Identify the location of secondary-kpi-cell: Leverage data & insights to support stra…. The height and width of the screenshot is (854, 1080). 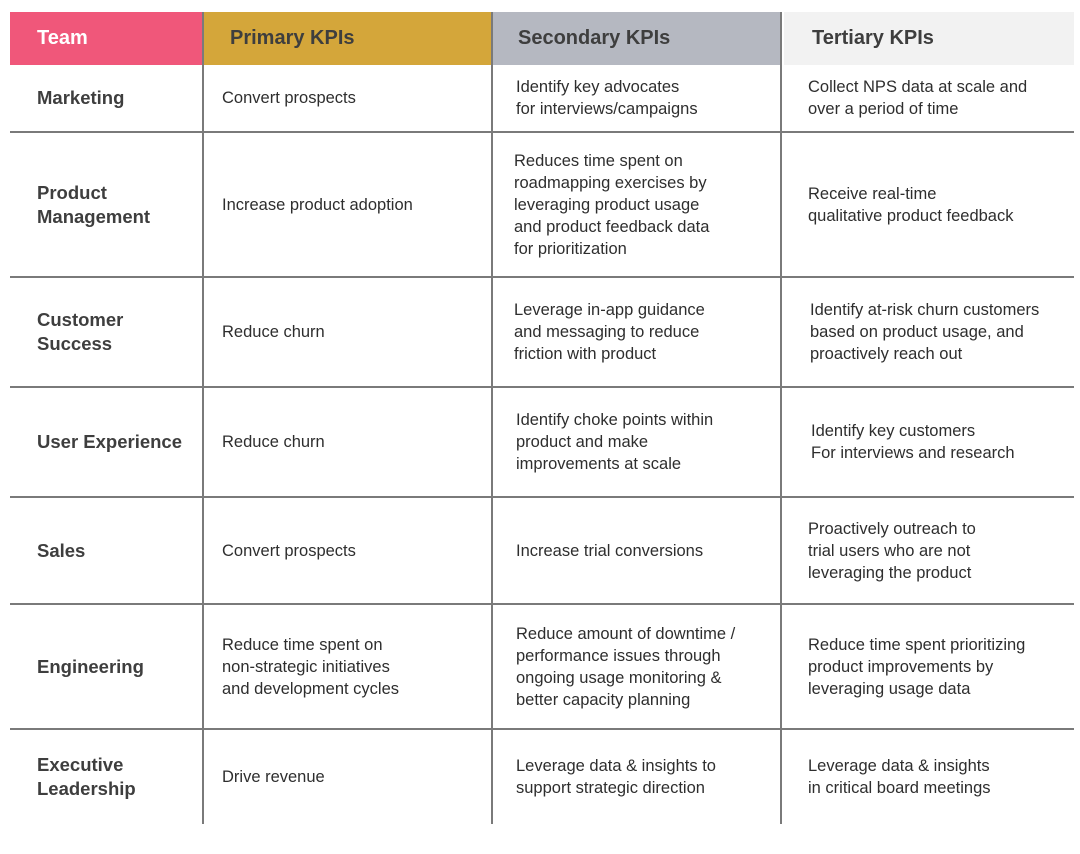
(638, 777).